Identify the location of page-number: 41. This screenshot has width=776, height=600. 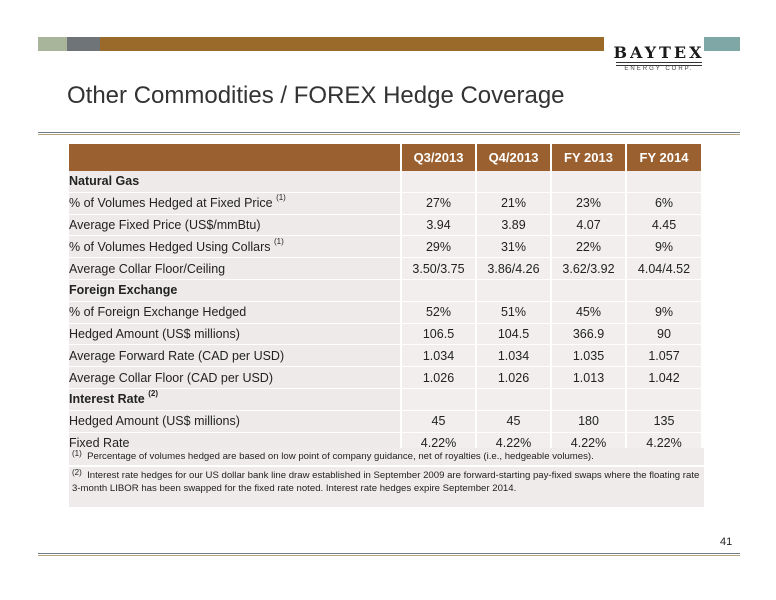
(726, 542).